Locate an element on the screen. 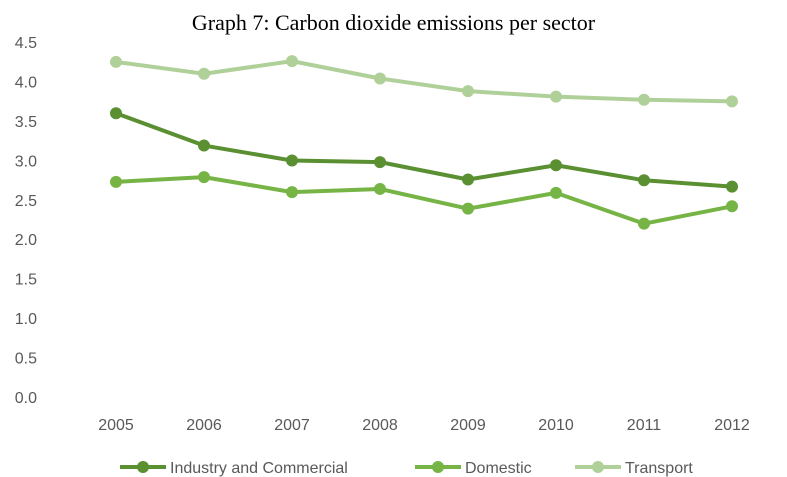 The height and width of the screenshot is (477, 787). x-tick-label: 2008 is located at coordinates (380, 425).